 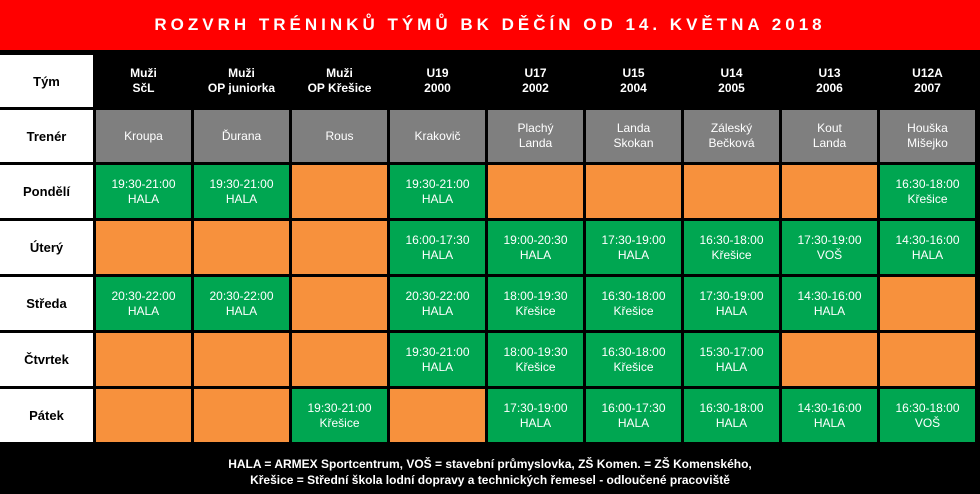 What do you see at coordinates (633, 136) in the screenshot?
I see `trainer-cell: Landa Skokan` at bounding box center [633, 136].